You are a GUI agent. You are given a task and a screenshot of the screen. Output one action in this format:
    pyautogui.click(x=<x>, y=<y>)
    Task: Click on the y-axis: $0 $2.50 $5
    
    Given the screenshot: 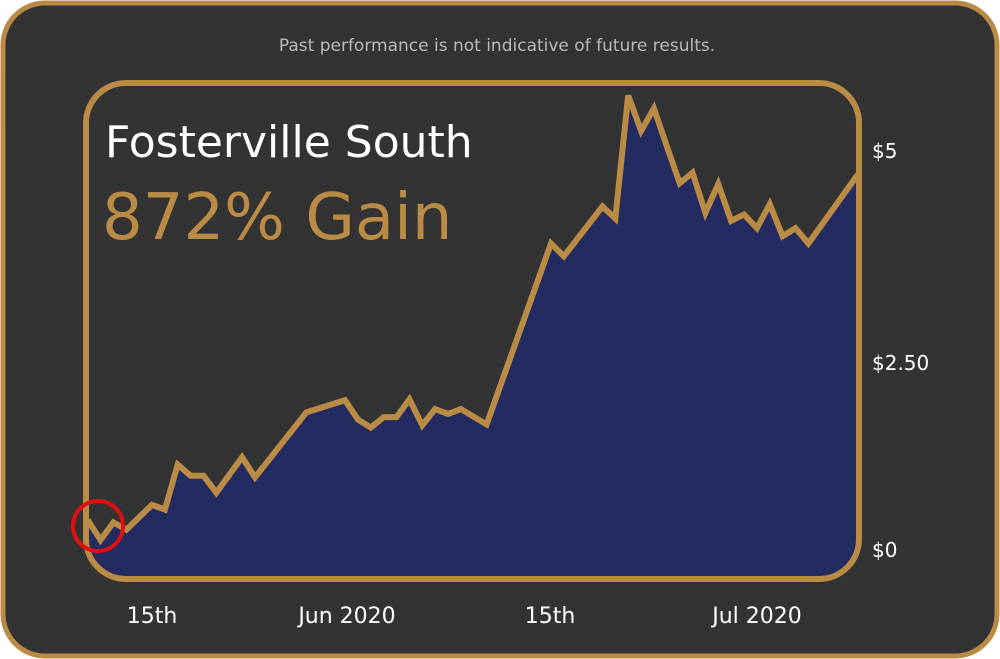 What is the action you would take?
    pyautogui.click(x=900, y=350)
    